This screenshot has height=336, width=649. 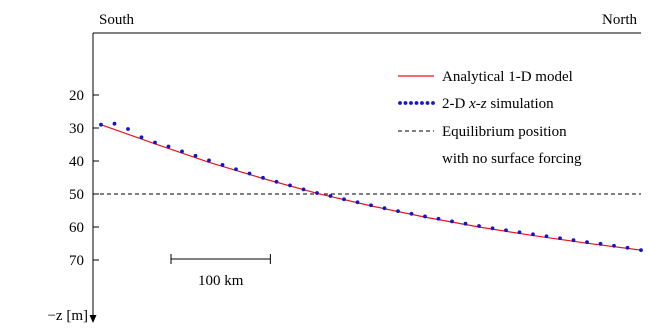 What do you see at coordinates (472, 104) in the screenshot?
I see `legend-label-simulation-x: x` at bounding box center [472, 104].